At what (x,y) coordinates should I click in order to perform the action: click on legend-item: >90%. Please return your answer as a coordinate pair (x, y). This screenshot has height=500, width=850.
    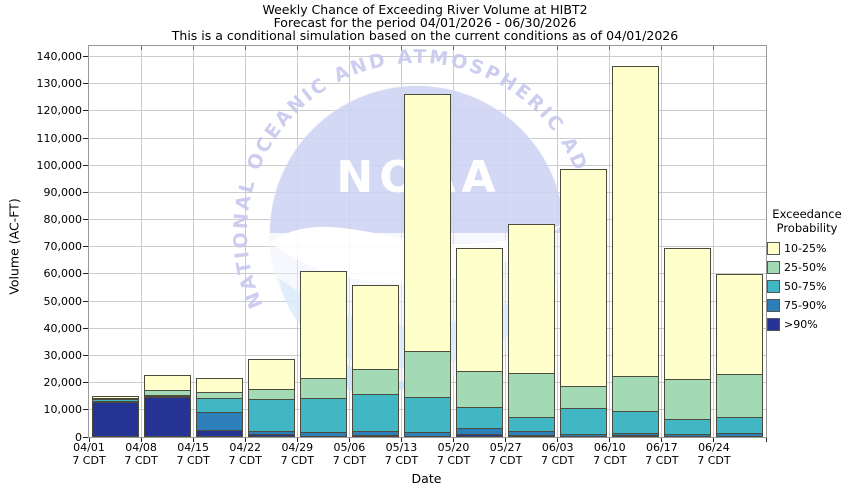
    Looking at the image, I should click on (808, 324).